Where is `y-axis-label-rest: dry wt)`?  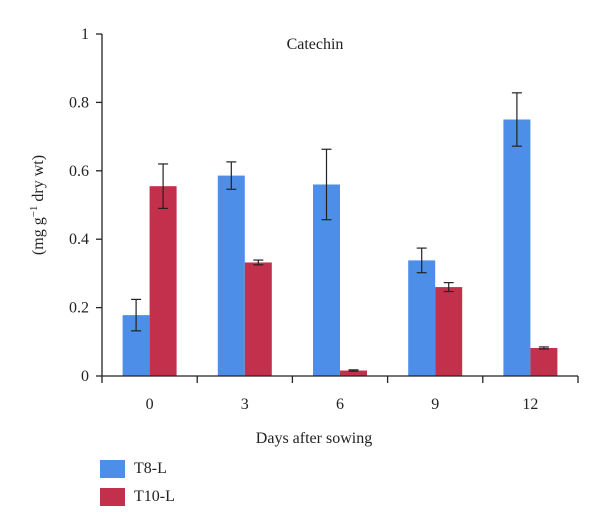 y-axis-label-rest: dry wt) is located at coordinates (38, 180).